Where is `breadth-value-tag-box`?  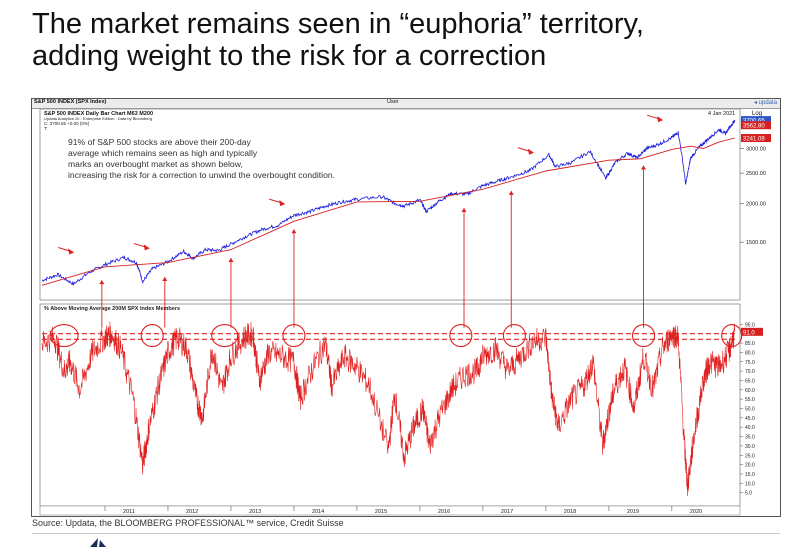 breadth-value-tag-box is located at coordinates (752, 331).